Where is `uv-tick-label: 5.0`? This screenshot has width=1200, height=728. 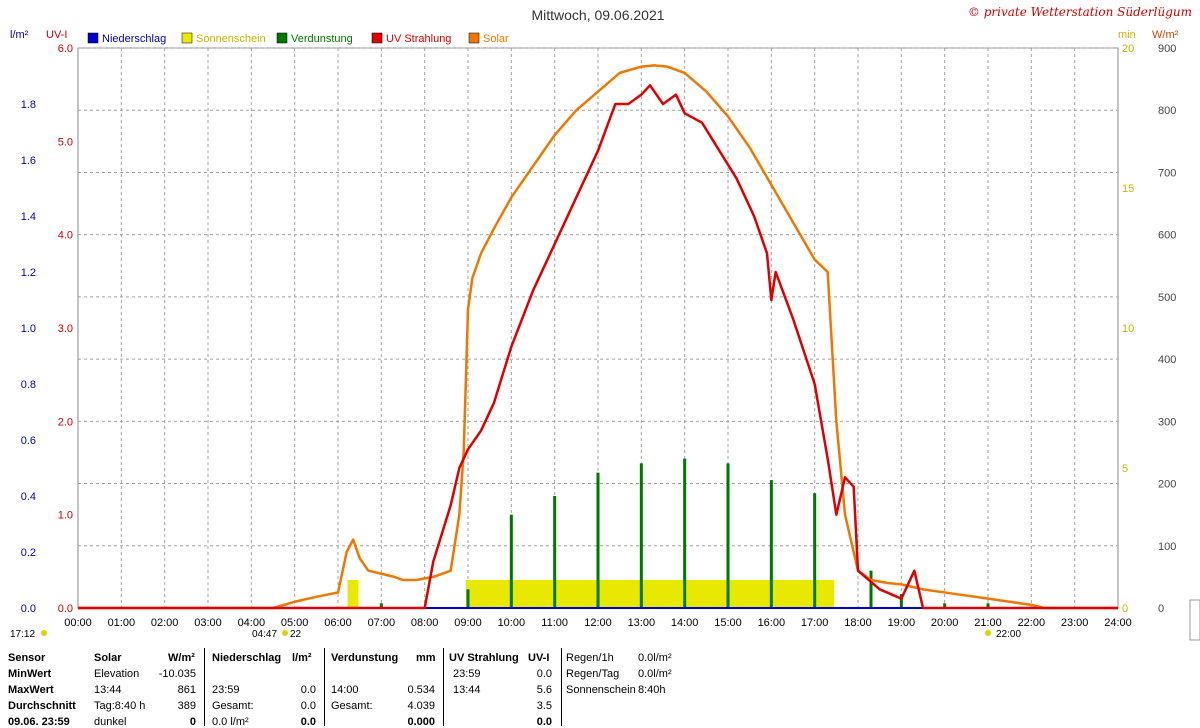 uv-tick-label: 5.0 is located at coordinates (65, 142).